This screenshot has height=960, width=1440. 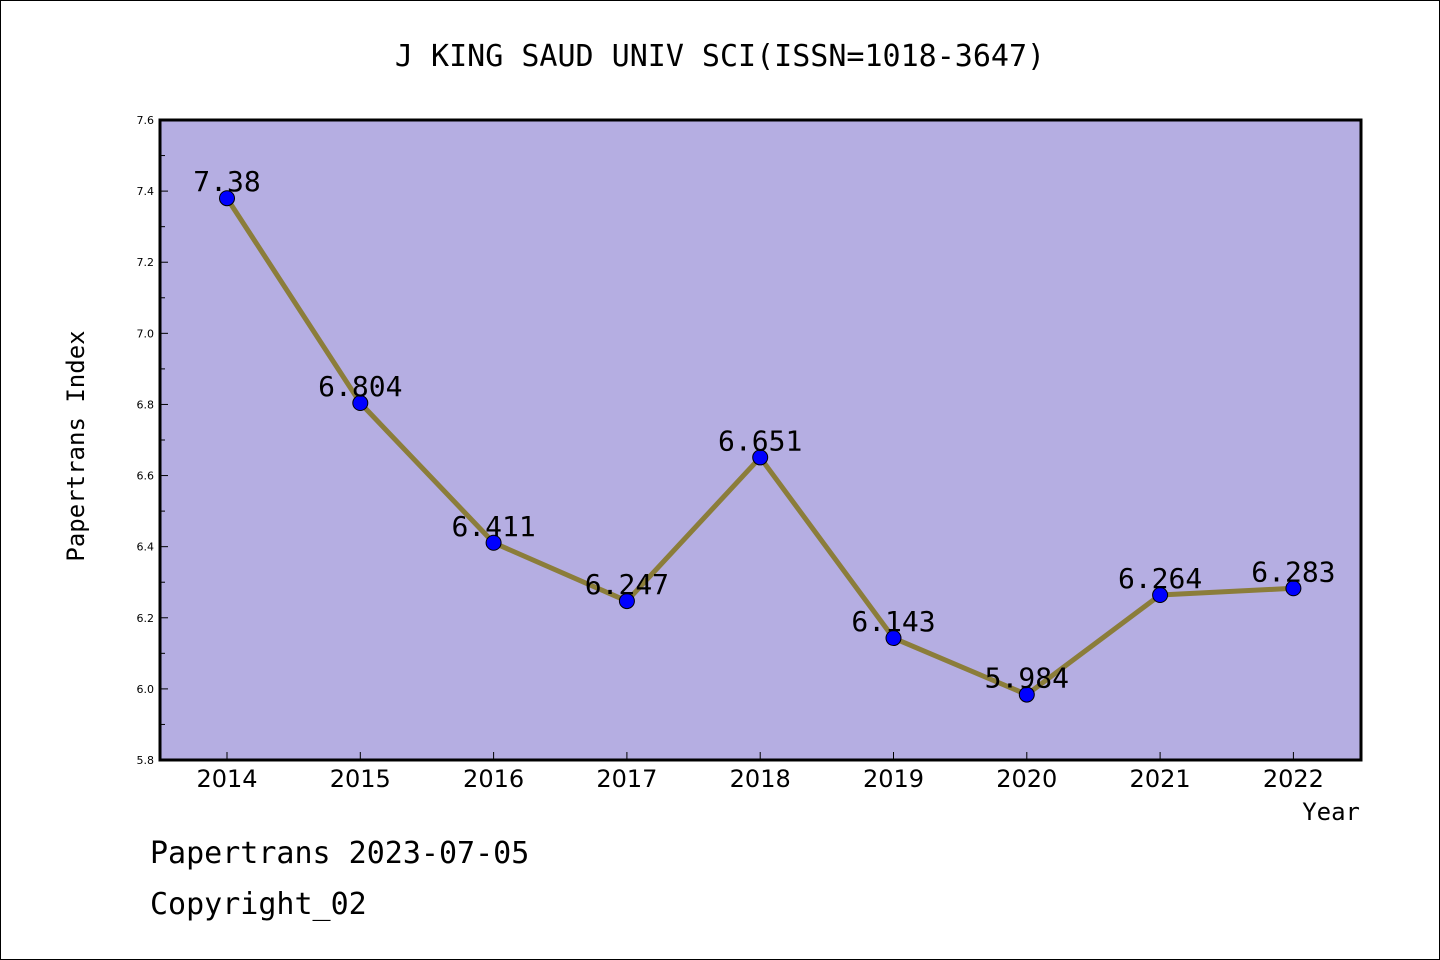 What do you see at coordinates (493, 779) in the screenshot?
I see `x-tick-label: 2016` at bounding box center [493, 779].